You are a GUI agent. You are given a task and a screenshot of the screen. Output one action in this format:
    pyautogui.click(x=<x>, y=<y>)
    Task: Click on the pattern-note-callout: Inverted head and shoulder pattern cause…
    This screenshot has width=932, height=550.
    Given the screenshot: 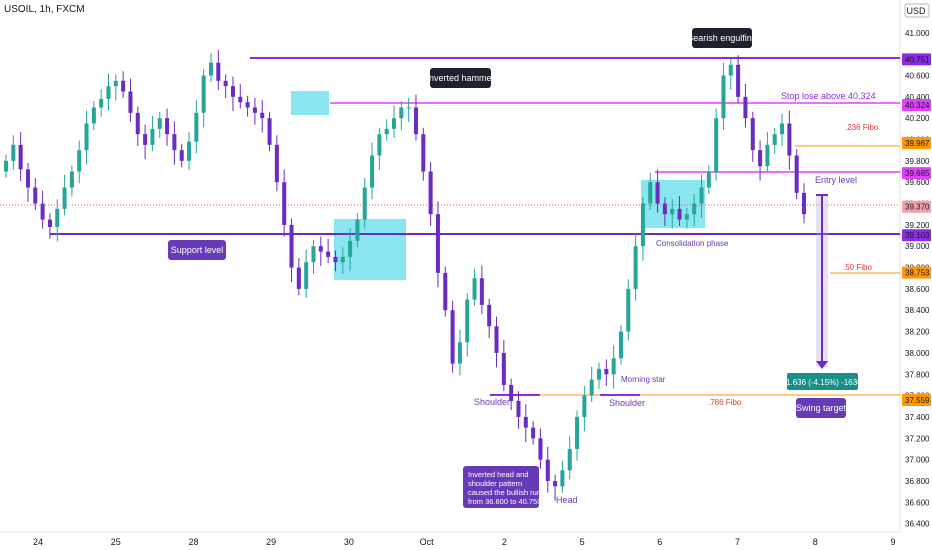 What is the action you would take?
    pyautogui.click(x=502, y=487)
    